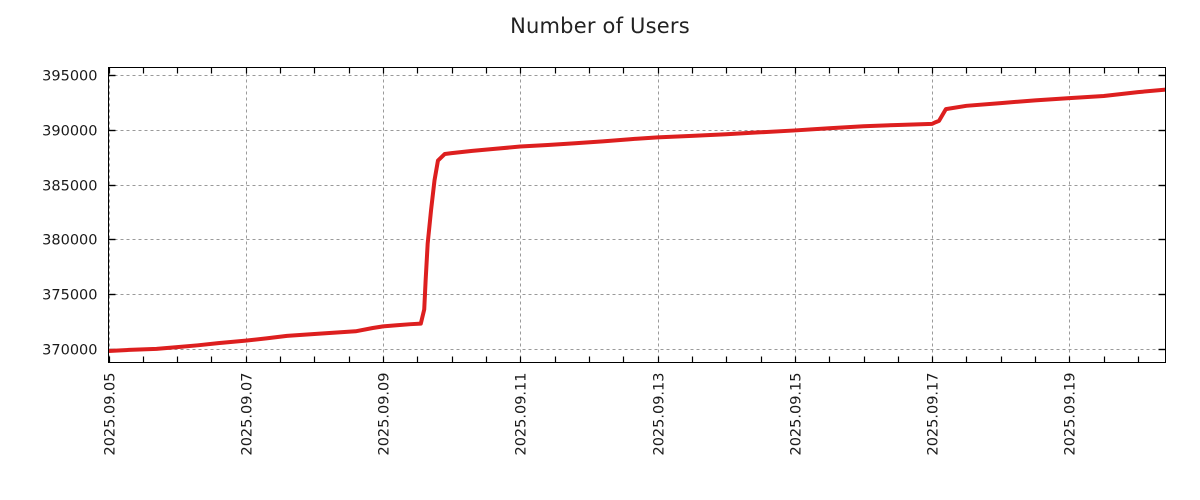  What do you see at coordinates (69, 241) in the screenshot?
I see `y-axis-tick-label: 380000` at bounding box center [69, 241].